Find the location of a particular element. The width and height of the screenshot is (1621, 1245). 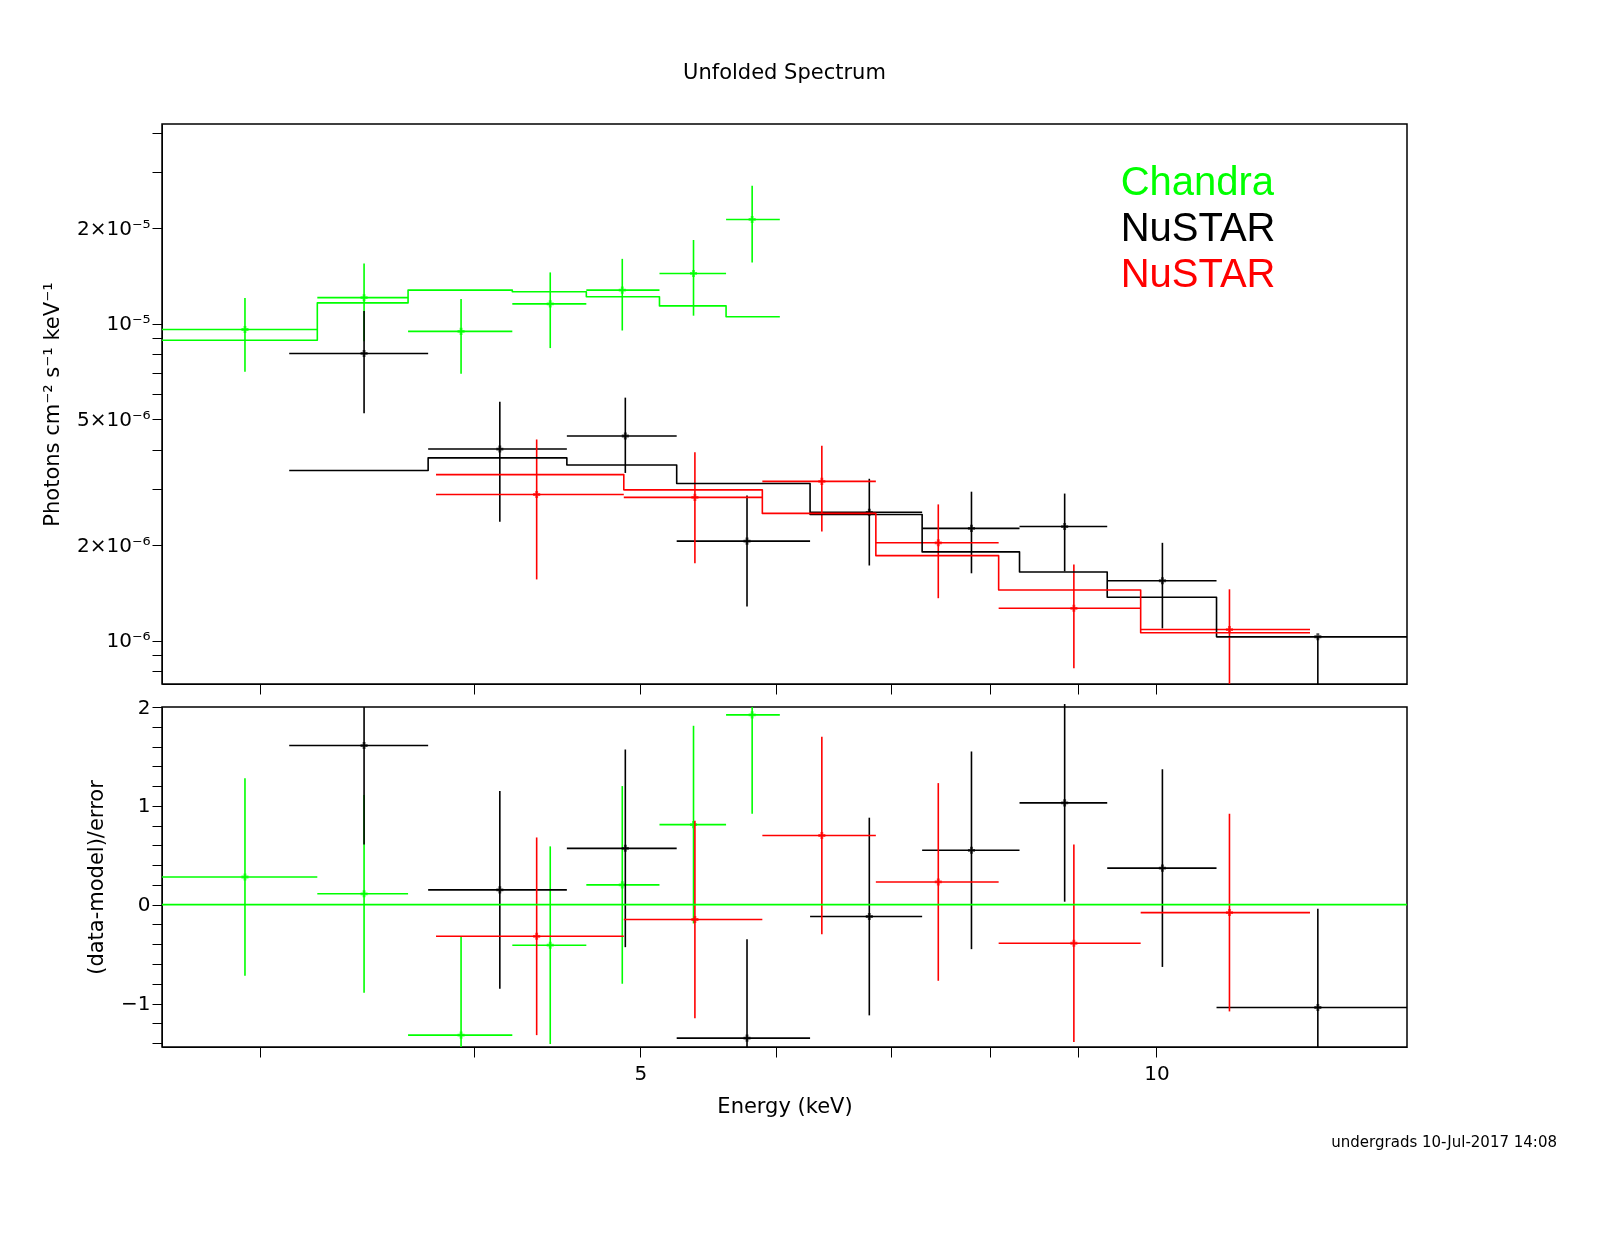

text: Chandra is located at coordinates (1197, 181).